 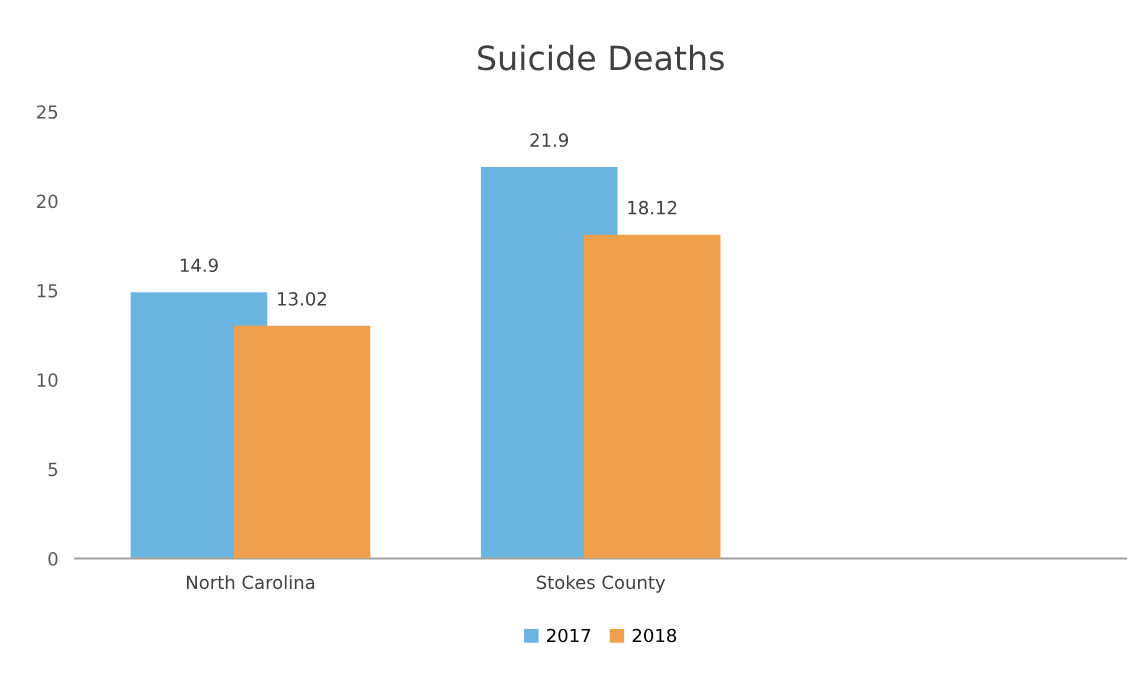 I want to click on y-tick-label: 25, so click(x=47, y=112).